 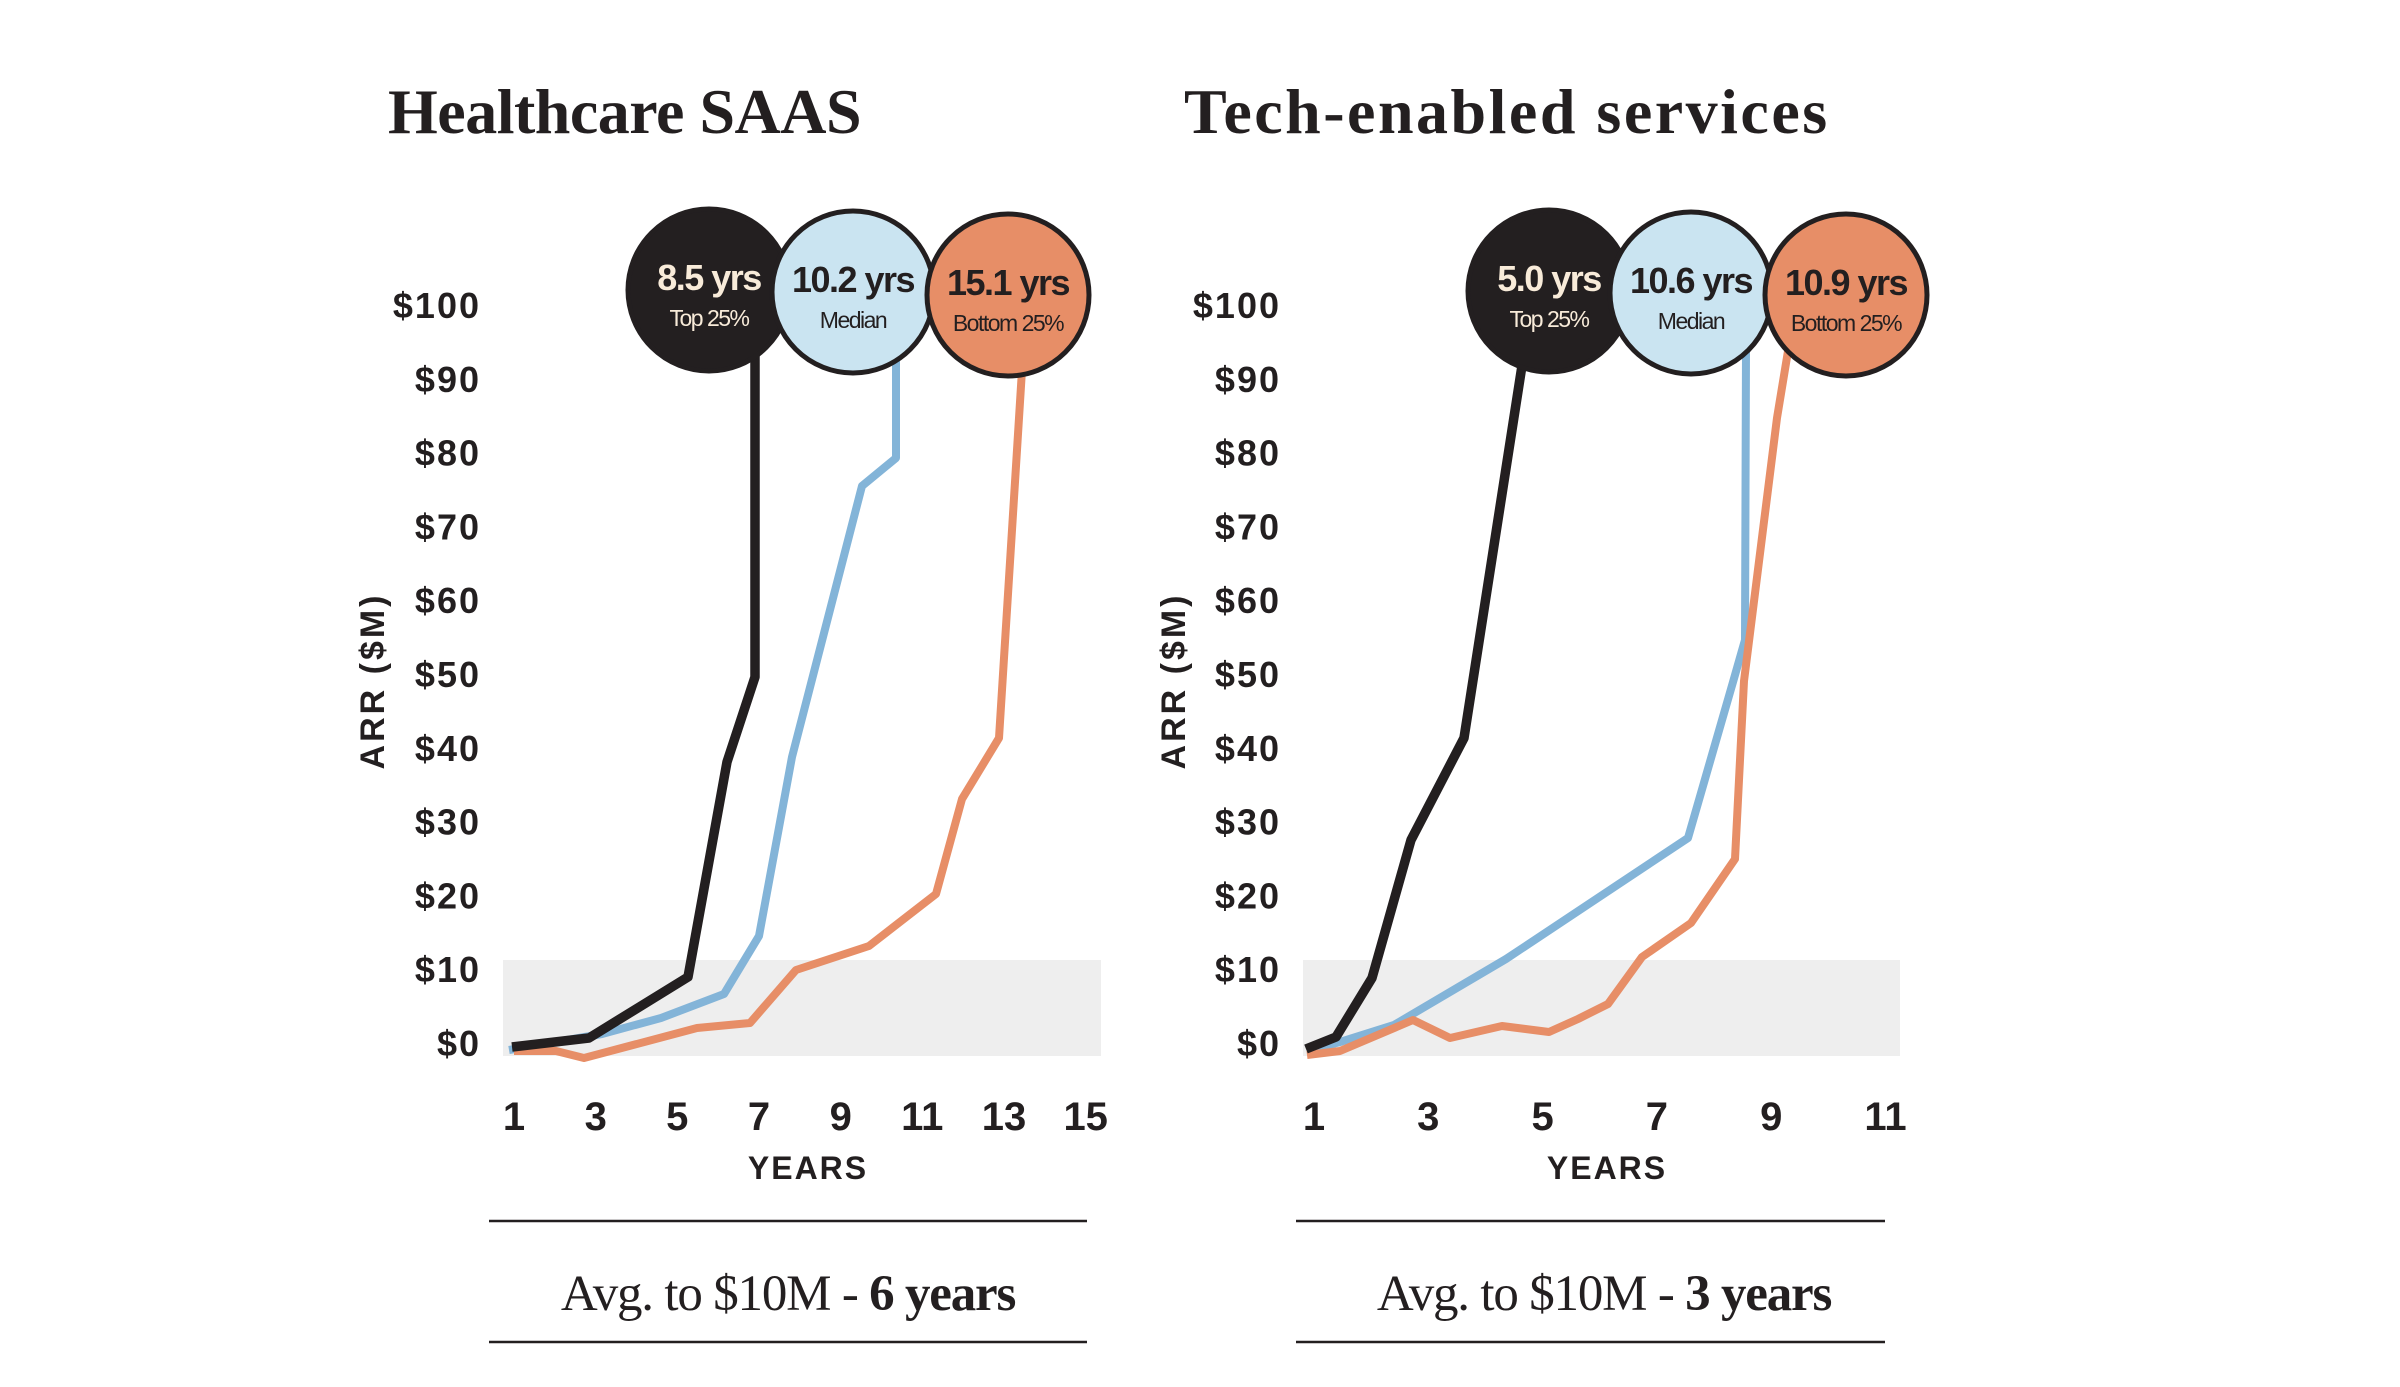 What do you see at coordinates (1507, 111) in the screenshot?
I see `svg-text: Tech-enabled services` at bounding box center [1507, 111].